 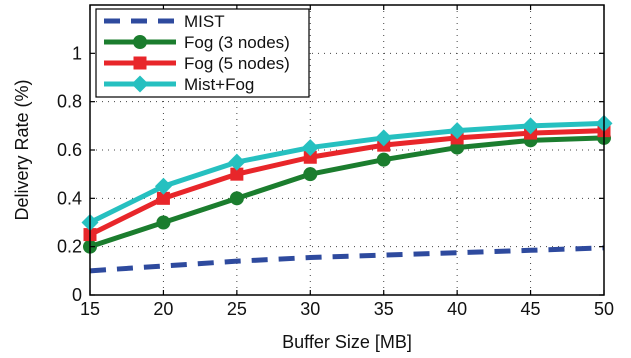 What do you see at coordinates (347, 342) in the screenshot?
I see `x-axis-title: Buffer Size [MB]` at bounding box center [347, 342].